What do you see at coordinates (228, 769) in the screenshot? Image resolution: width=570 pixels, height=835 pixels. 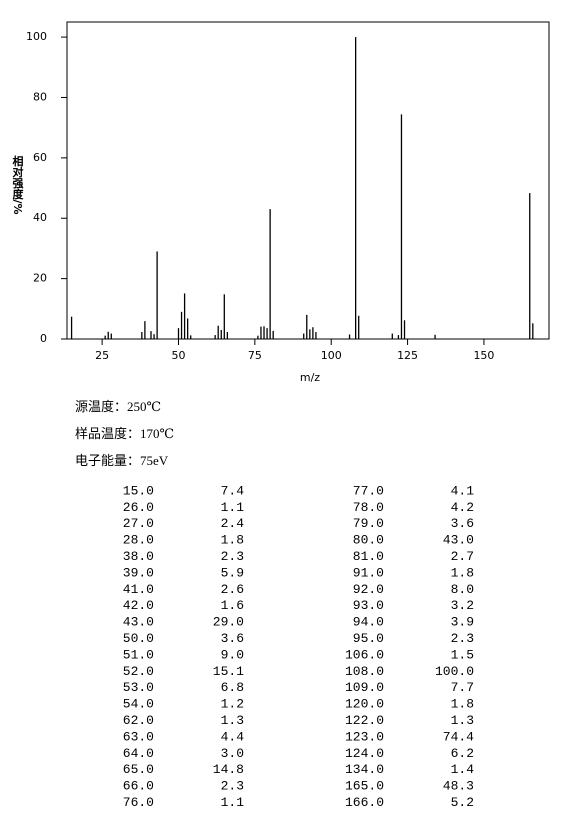 I see `table-cell: 14.8` at bounding box center [228, 769].